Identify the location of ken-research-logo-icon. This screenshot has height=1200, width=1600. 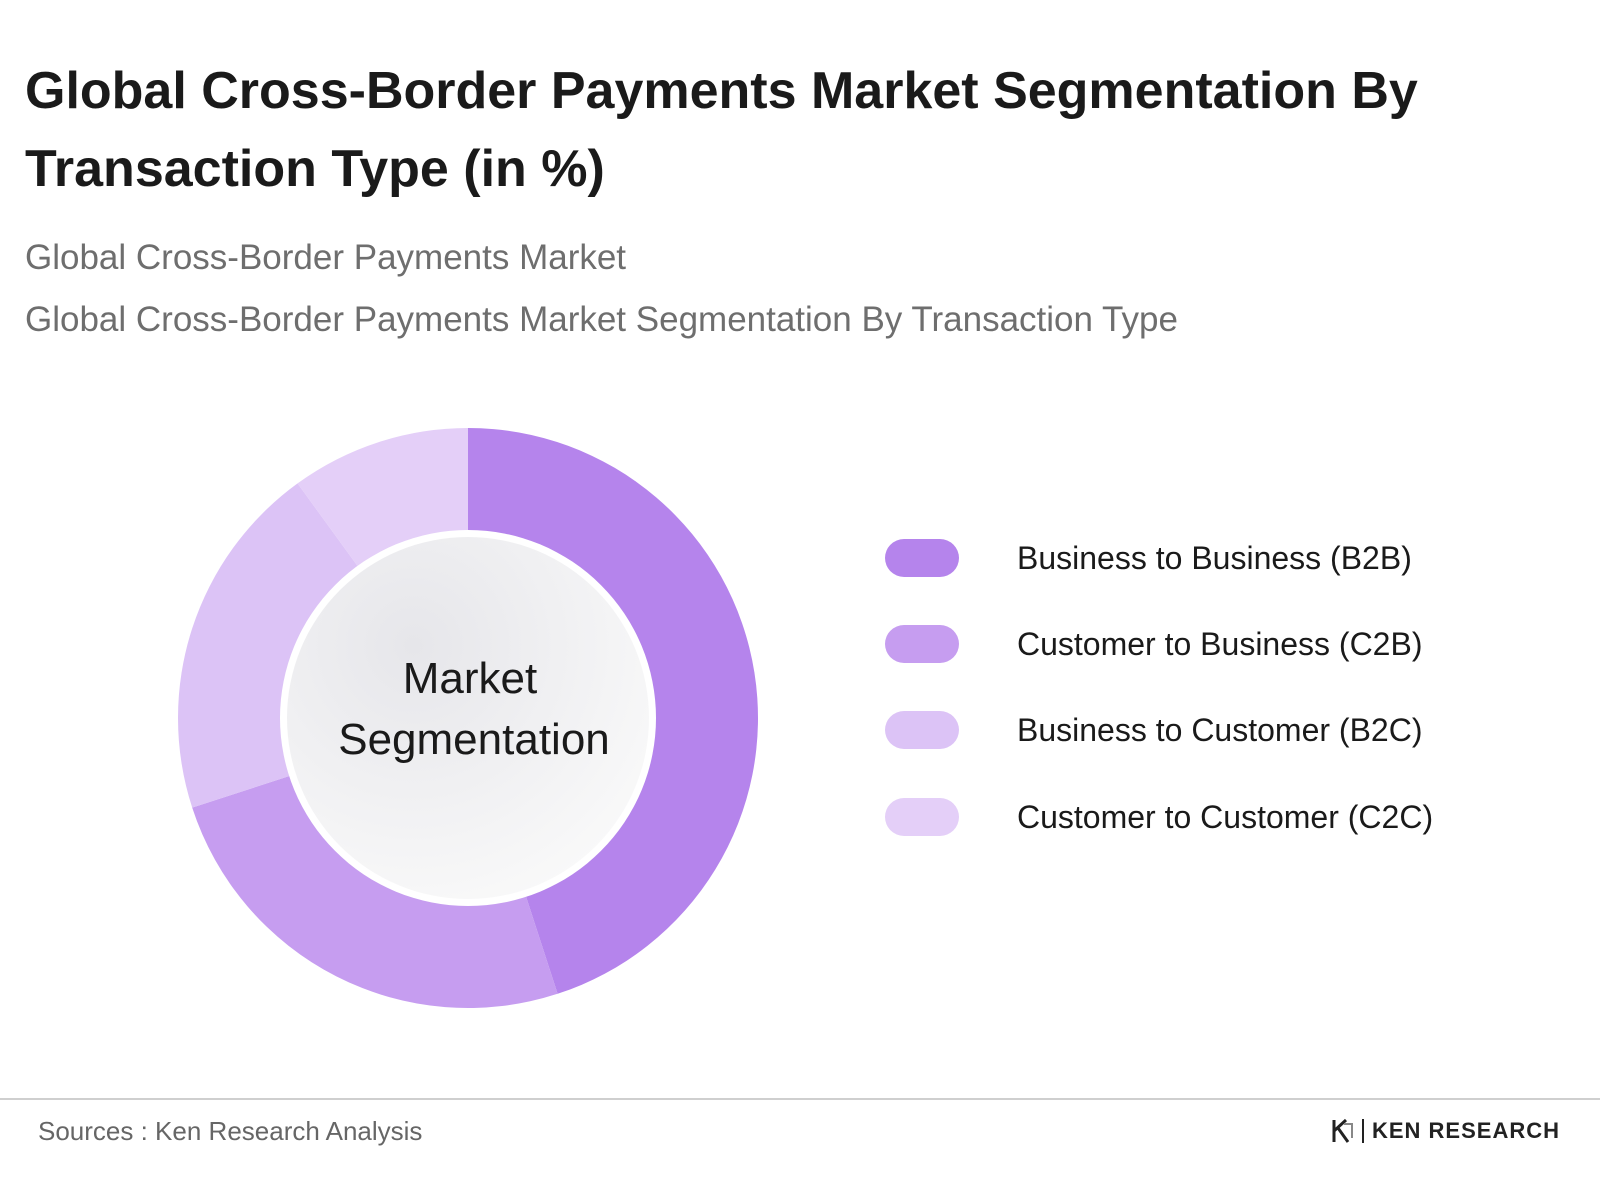
(1342, 1130).